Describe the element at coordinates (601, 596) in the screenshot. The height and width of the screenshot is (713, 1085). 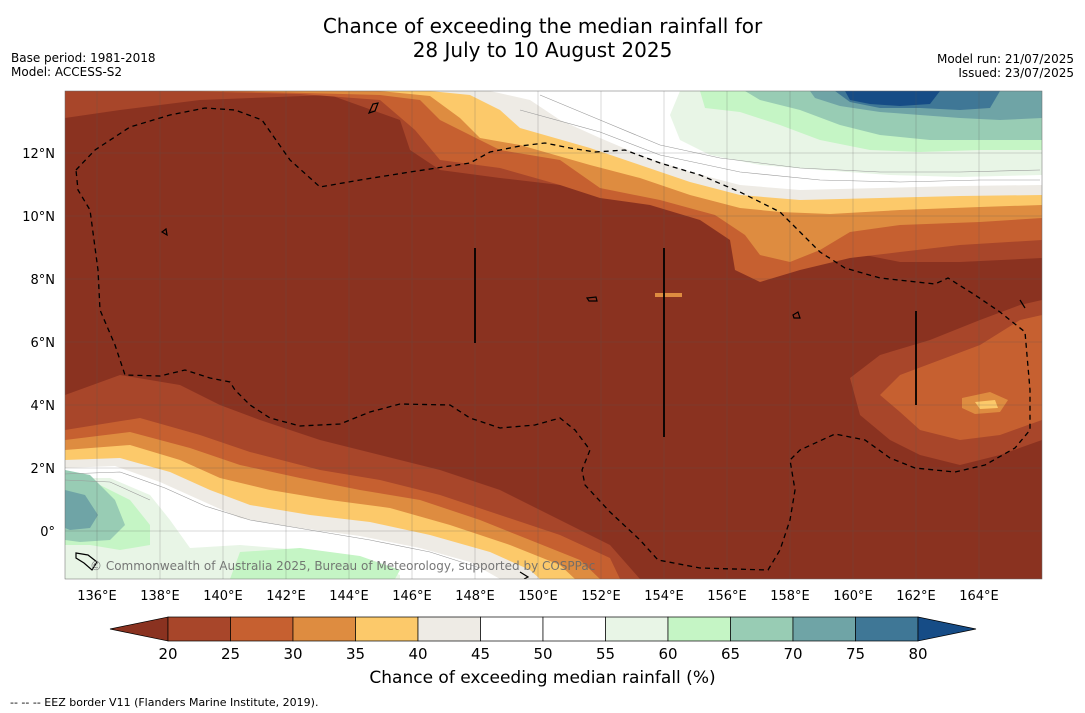
I see `lon-label: 152°E` at that location.